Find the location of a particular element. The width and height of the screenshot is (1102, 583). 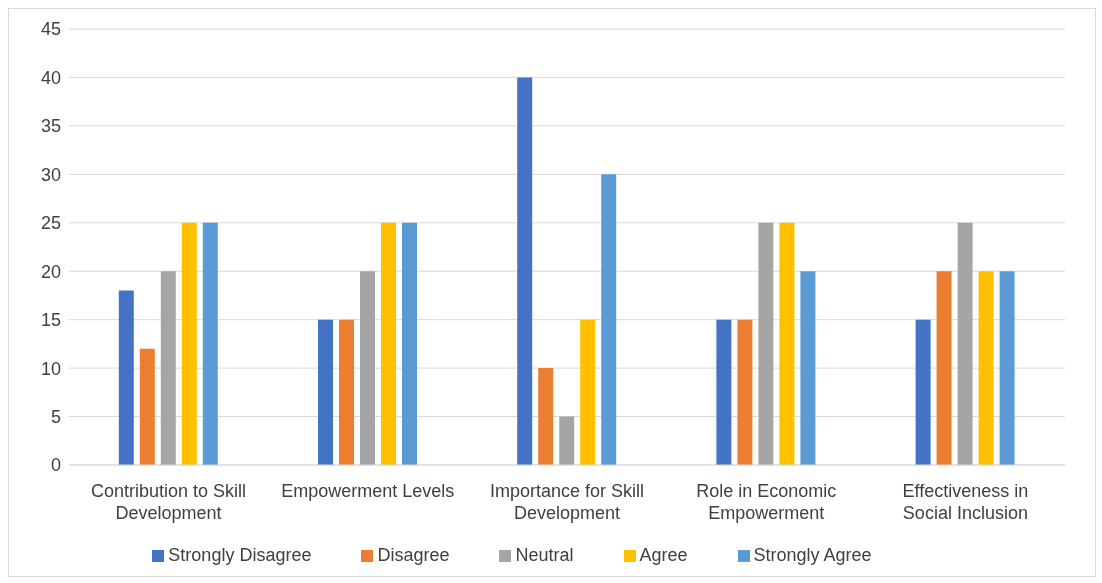

legend-label: Agree is located at coordinates (663, 555).